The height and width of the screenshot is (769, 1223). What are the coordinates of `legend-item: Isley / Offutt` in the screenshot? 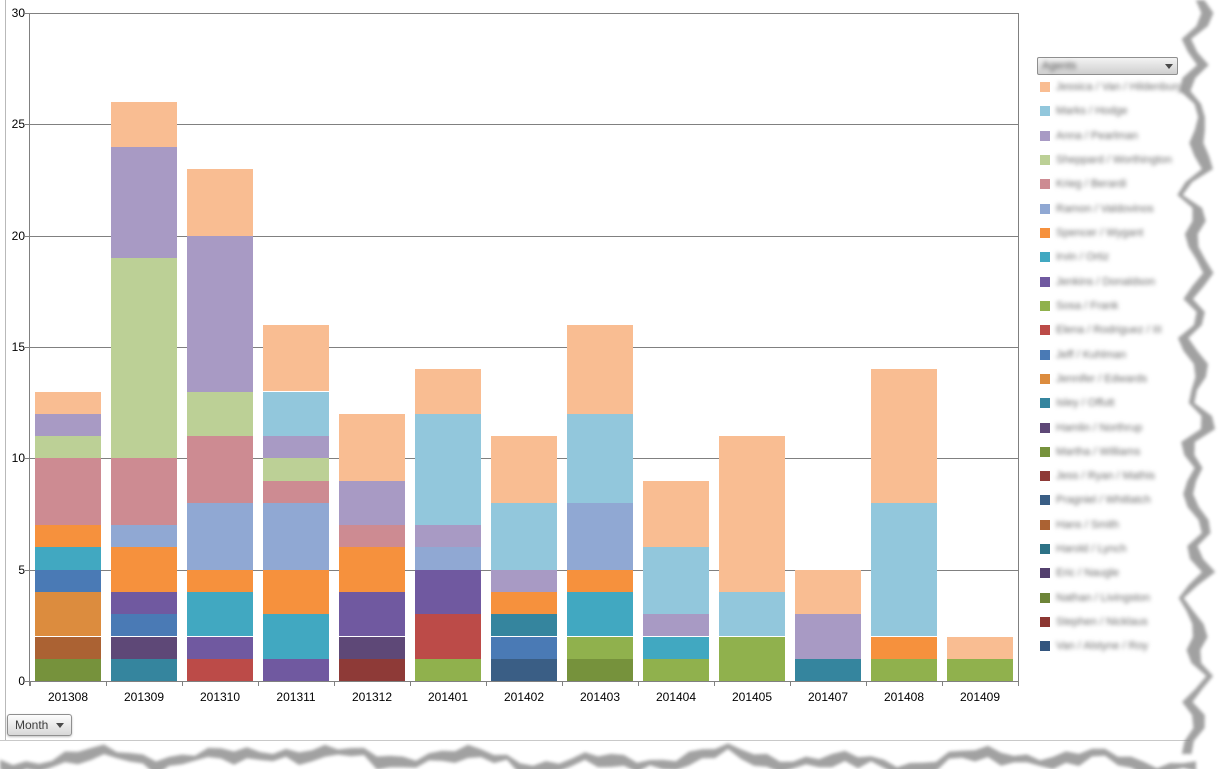 It's located at (1077, 403).